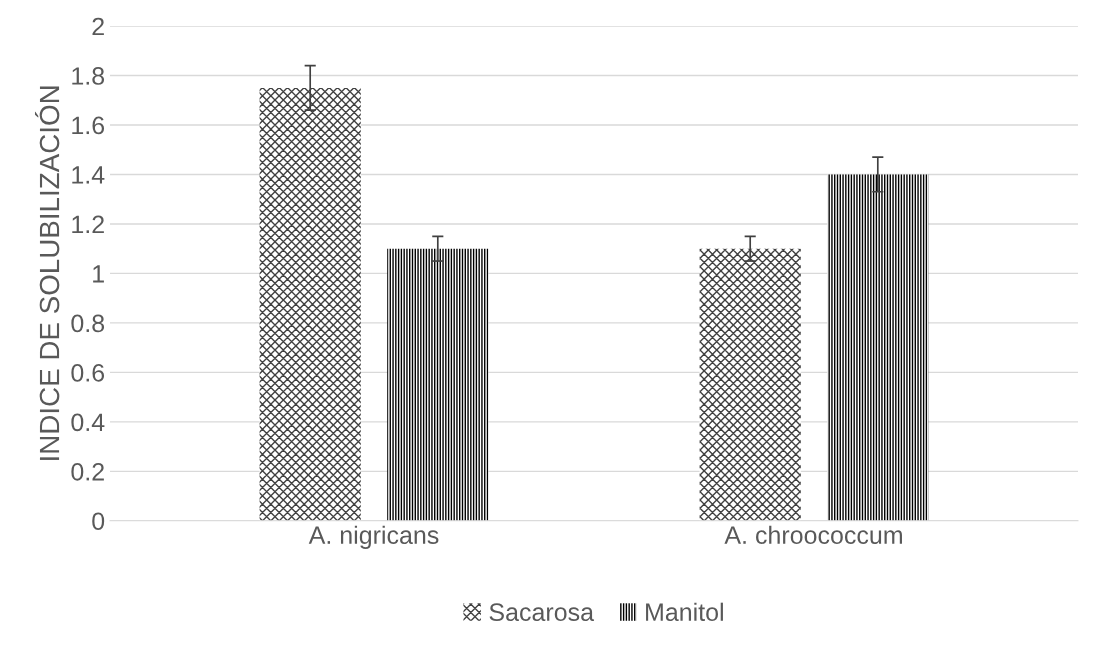 The width and height of the screenshot is (1100, 651). Describe the element at coordinates (98, 521) in the screenshot. I see `y-tick-label: 0` at that location.